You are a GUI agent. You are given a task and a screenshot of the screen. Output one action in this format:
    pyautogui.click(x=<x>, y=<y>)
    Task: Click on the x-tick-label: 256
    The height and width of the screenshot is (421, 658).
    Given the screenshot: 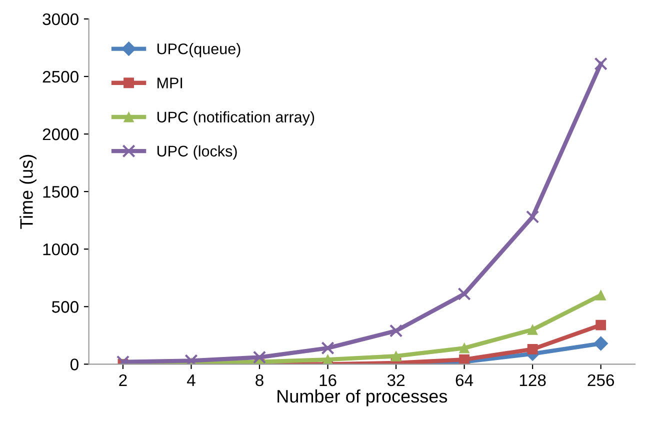 What is the action you would take?
    pyautogui.click(x=601, y=380)
    